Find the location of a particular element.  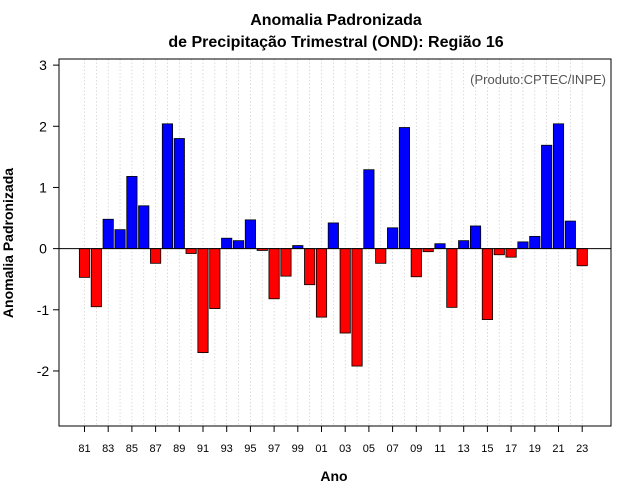

x-tick-label-01: 01 is located at coordinates (321, 449).